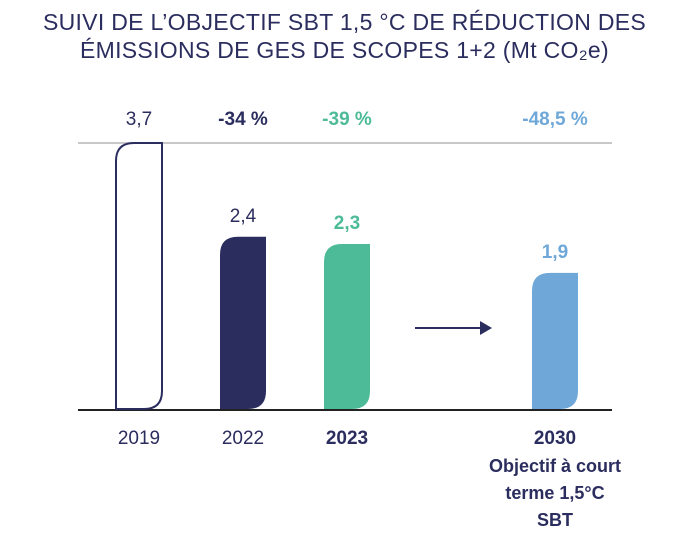 The height and width of the screenshot is (543, 689). I want to click on change-label: -48,5 %, so click(555, 119).